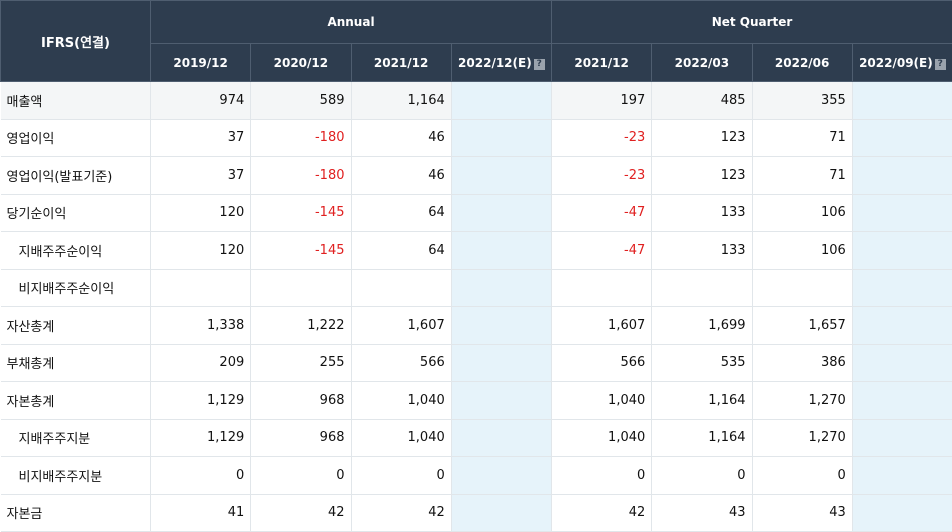  Describe the element at coordinates (752, 22) in the screenshot. I see `group-header-quarter: Net Quarter` at that location.